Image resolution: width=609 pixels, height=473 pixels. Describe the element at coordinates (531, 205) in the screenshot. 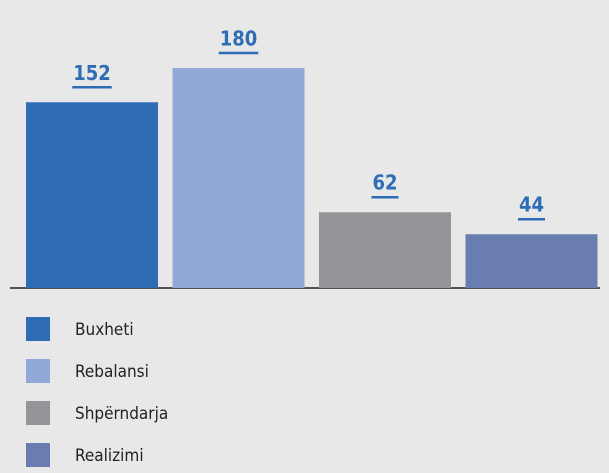

I see `value-label: 44` at that location.